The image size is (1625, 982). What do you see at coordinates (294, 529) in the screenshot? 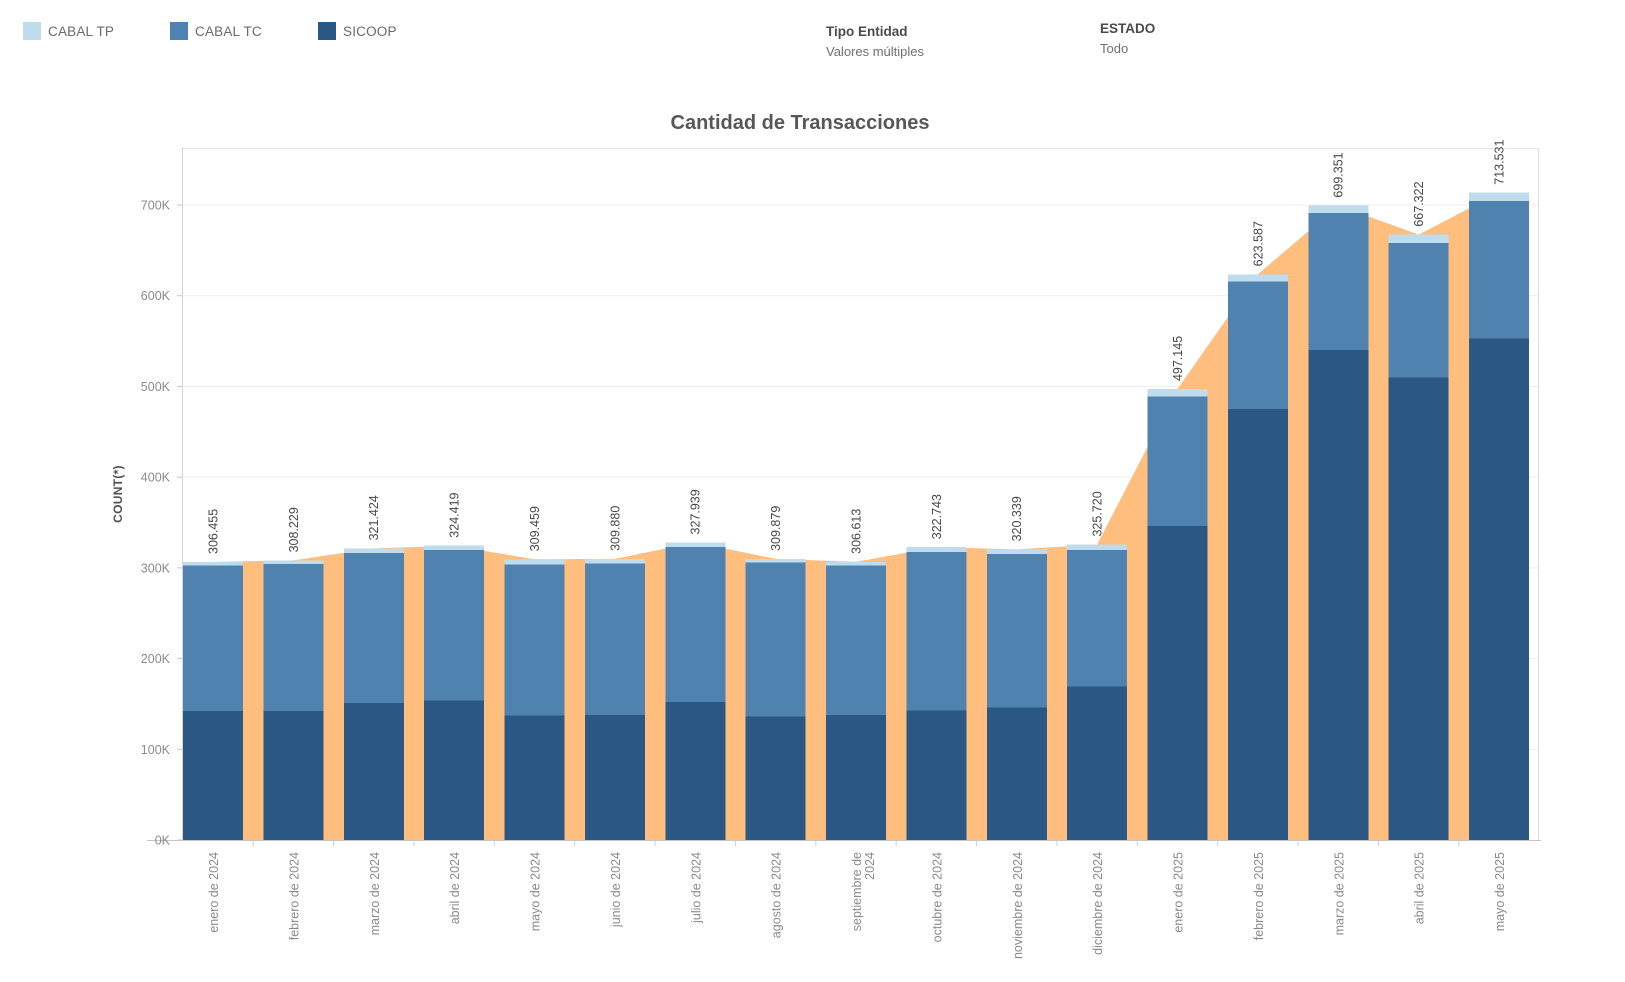
I see `bar-total-label: 308.229` at bounding box center [294, 529].